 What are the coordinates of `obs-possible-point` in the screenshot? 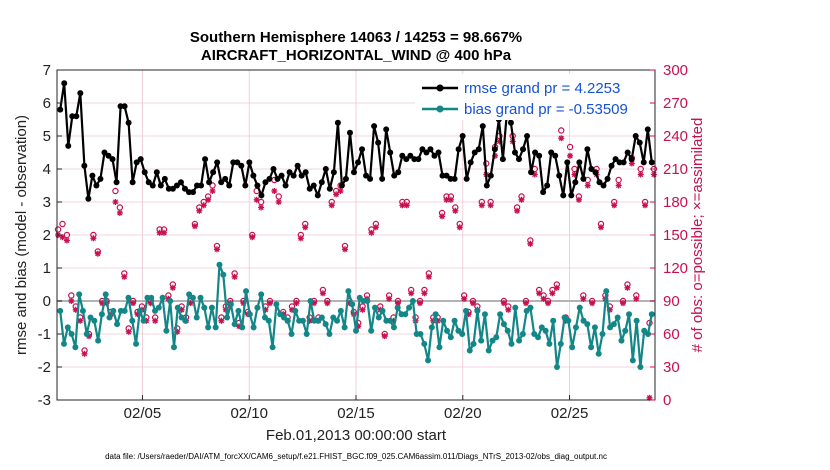 It's located at (62, 224).